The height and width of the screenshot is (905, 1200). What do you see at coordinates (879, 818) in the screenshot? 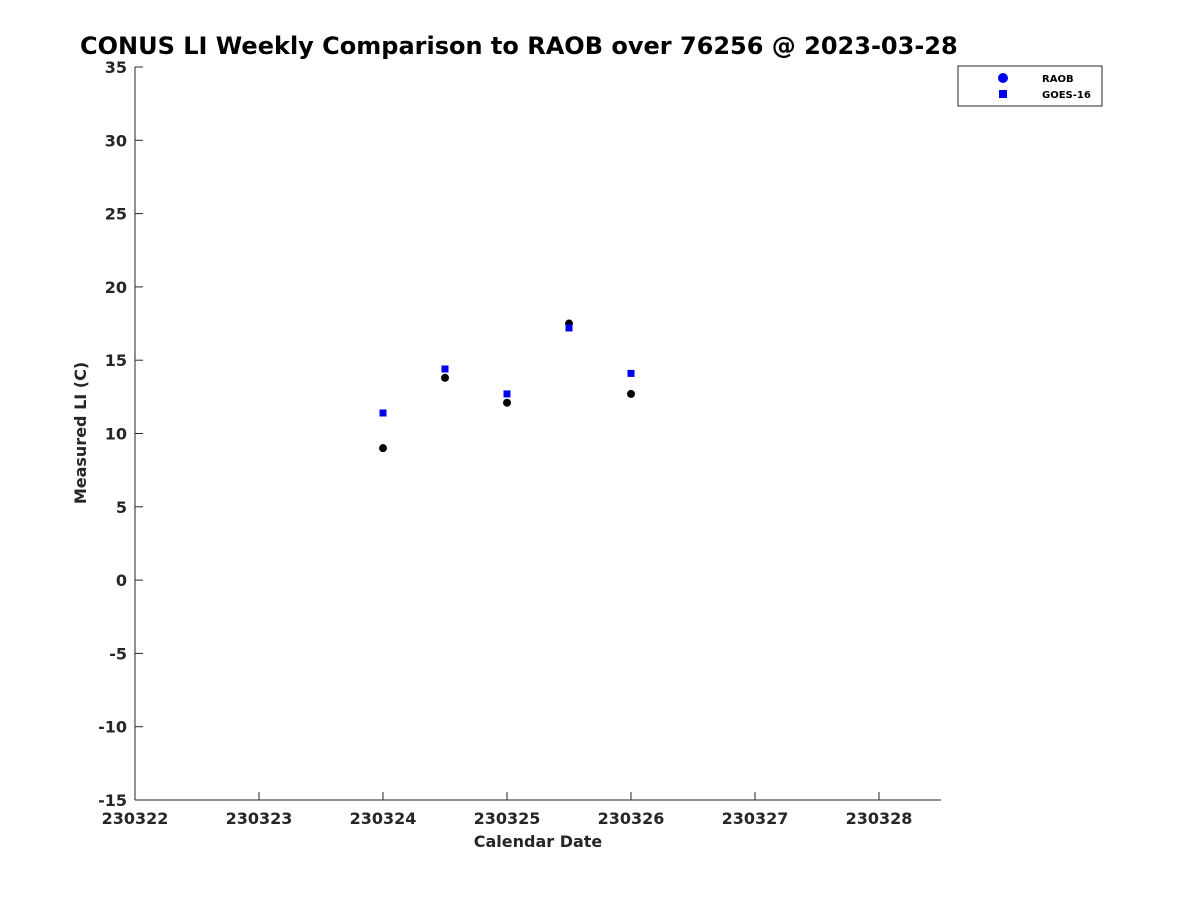
I see `x-tick-label: 230328` at bounding box center [879, 818].